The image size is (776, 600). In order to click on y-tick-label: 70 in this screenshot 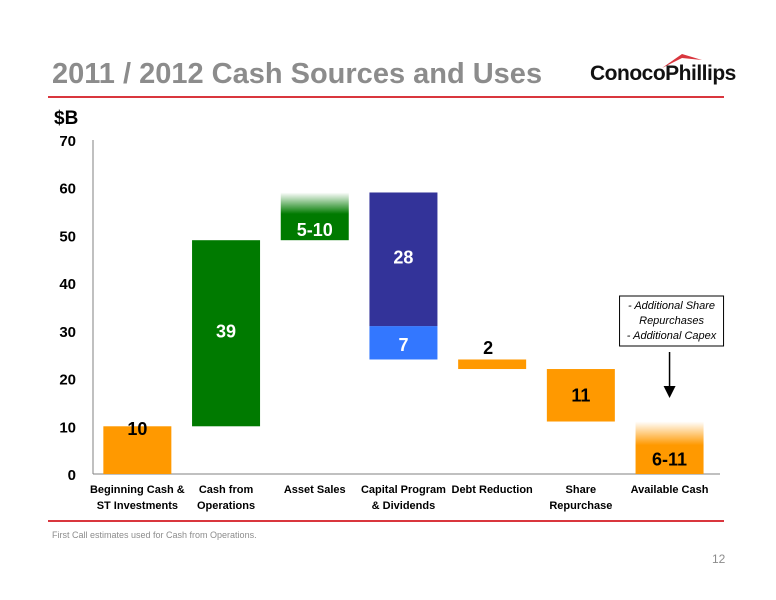, I will do `click(67, 141)`.